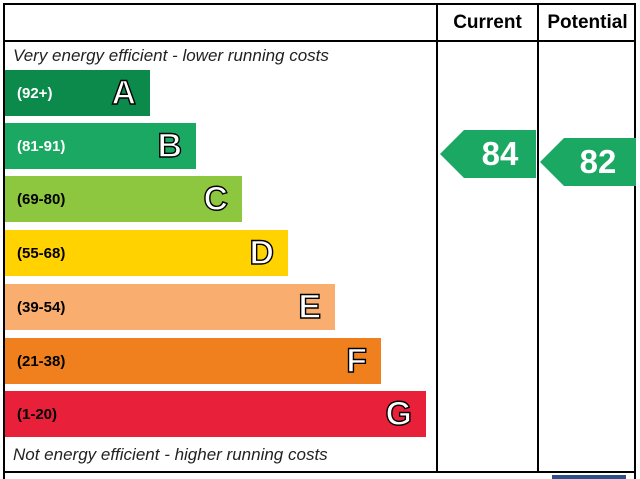 Image resolution: width=640 pixels, height=479 pixels. Describe the element at coordinates (146, 253) in the screenshot. I see `band-d: (55-68) D` at that location.